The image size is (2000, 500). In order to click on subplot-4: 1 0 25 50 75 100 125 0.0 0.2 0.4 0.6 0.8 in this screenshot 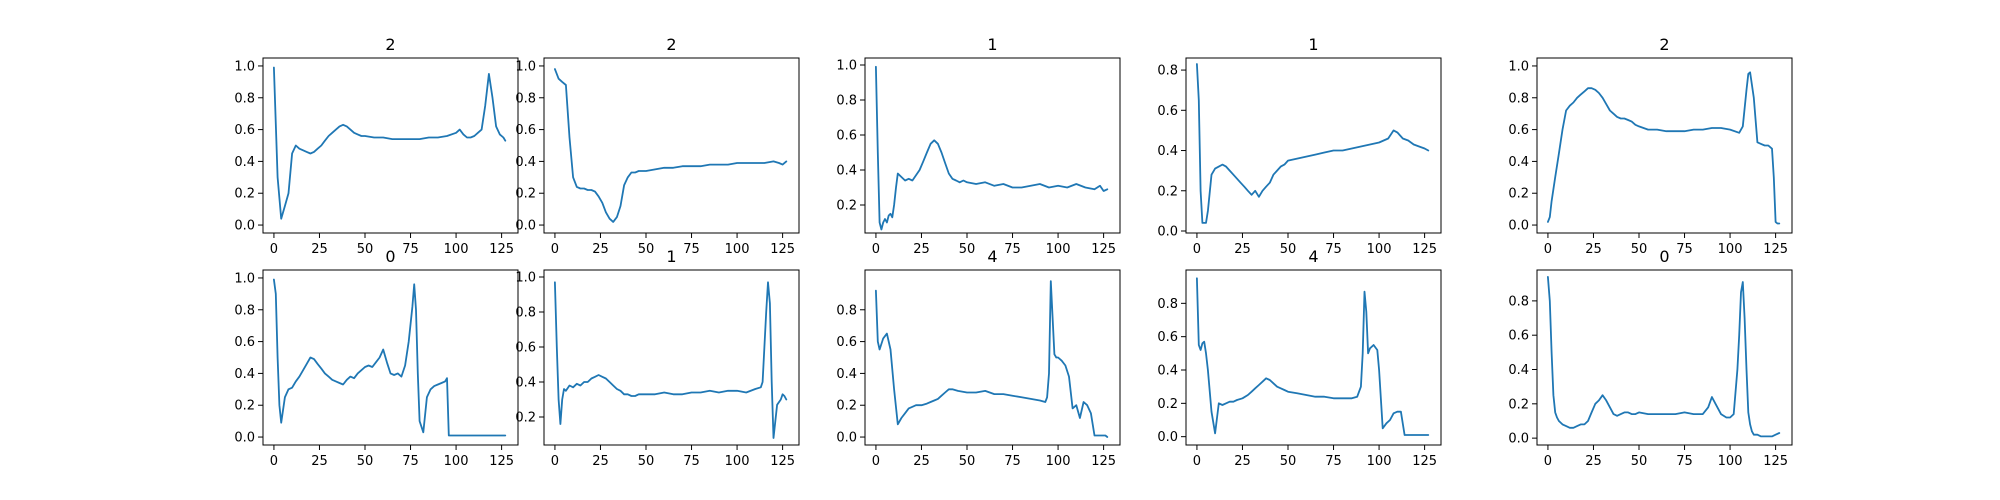, I will do `click(1299, 146)`.